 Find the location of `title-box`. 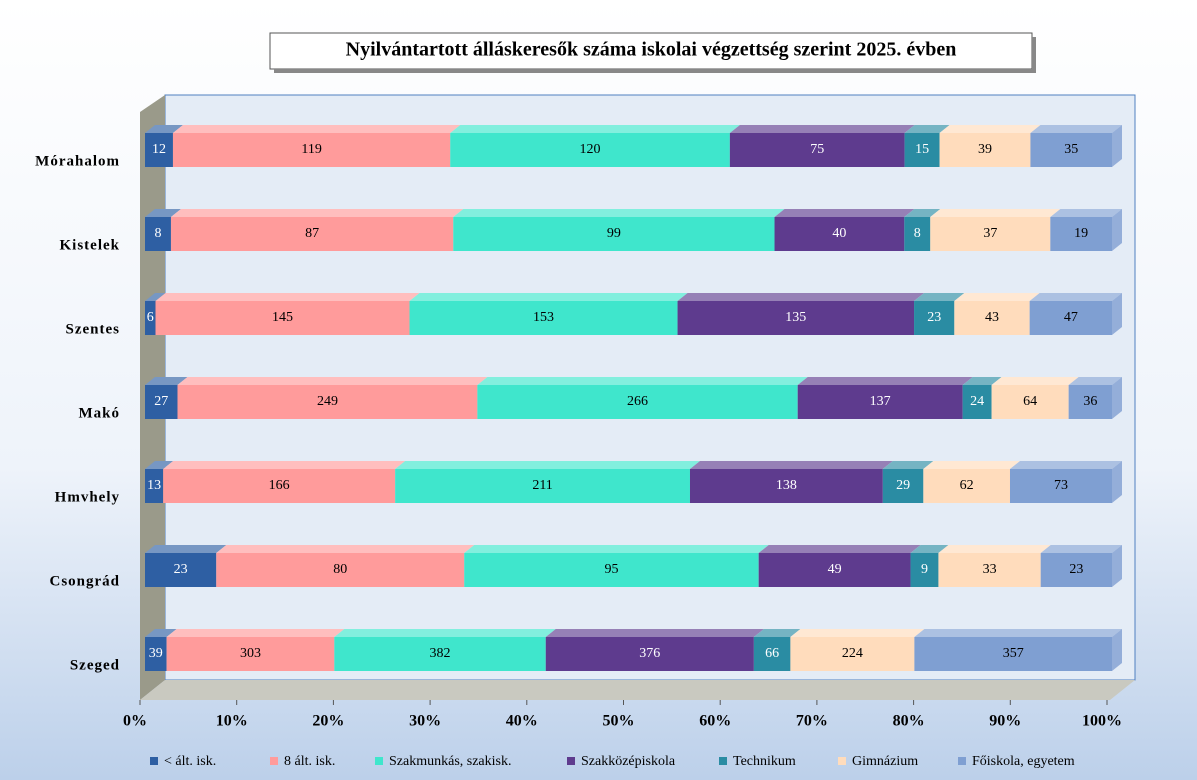

title-box is located at coordinates (651, 51).